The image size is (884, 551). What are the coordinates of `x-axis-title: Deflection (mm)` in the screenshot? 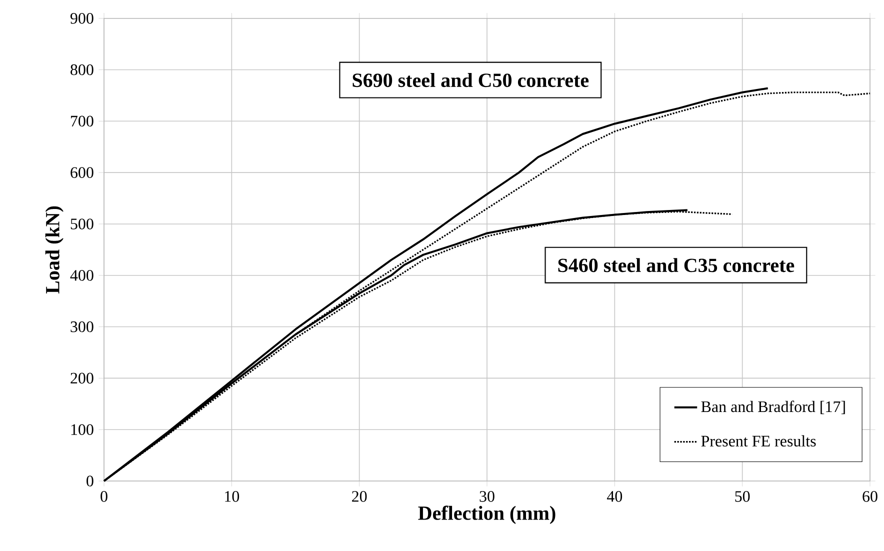 It's located at (487, 515).